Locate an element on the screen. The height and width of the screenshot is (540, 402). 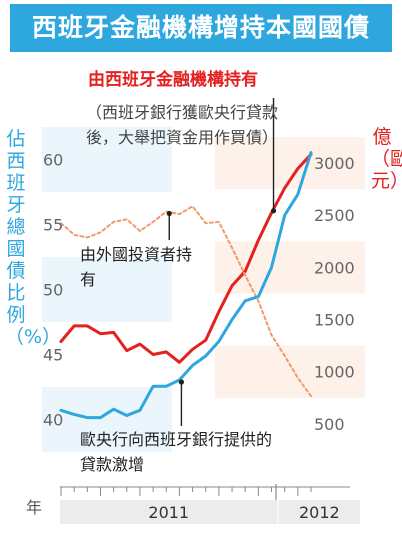
right-tick-label: 2500 is located at coordinates (334, 215).